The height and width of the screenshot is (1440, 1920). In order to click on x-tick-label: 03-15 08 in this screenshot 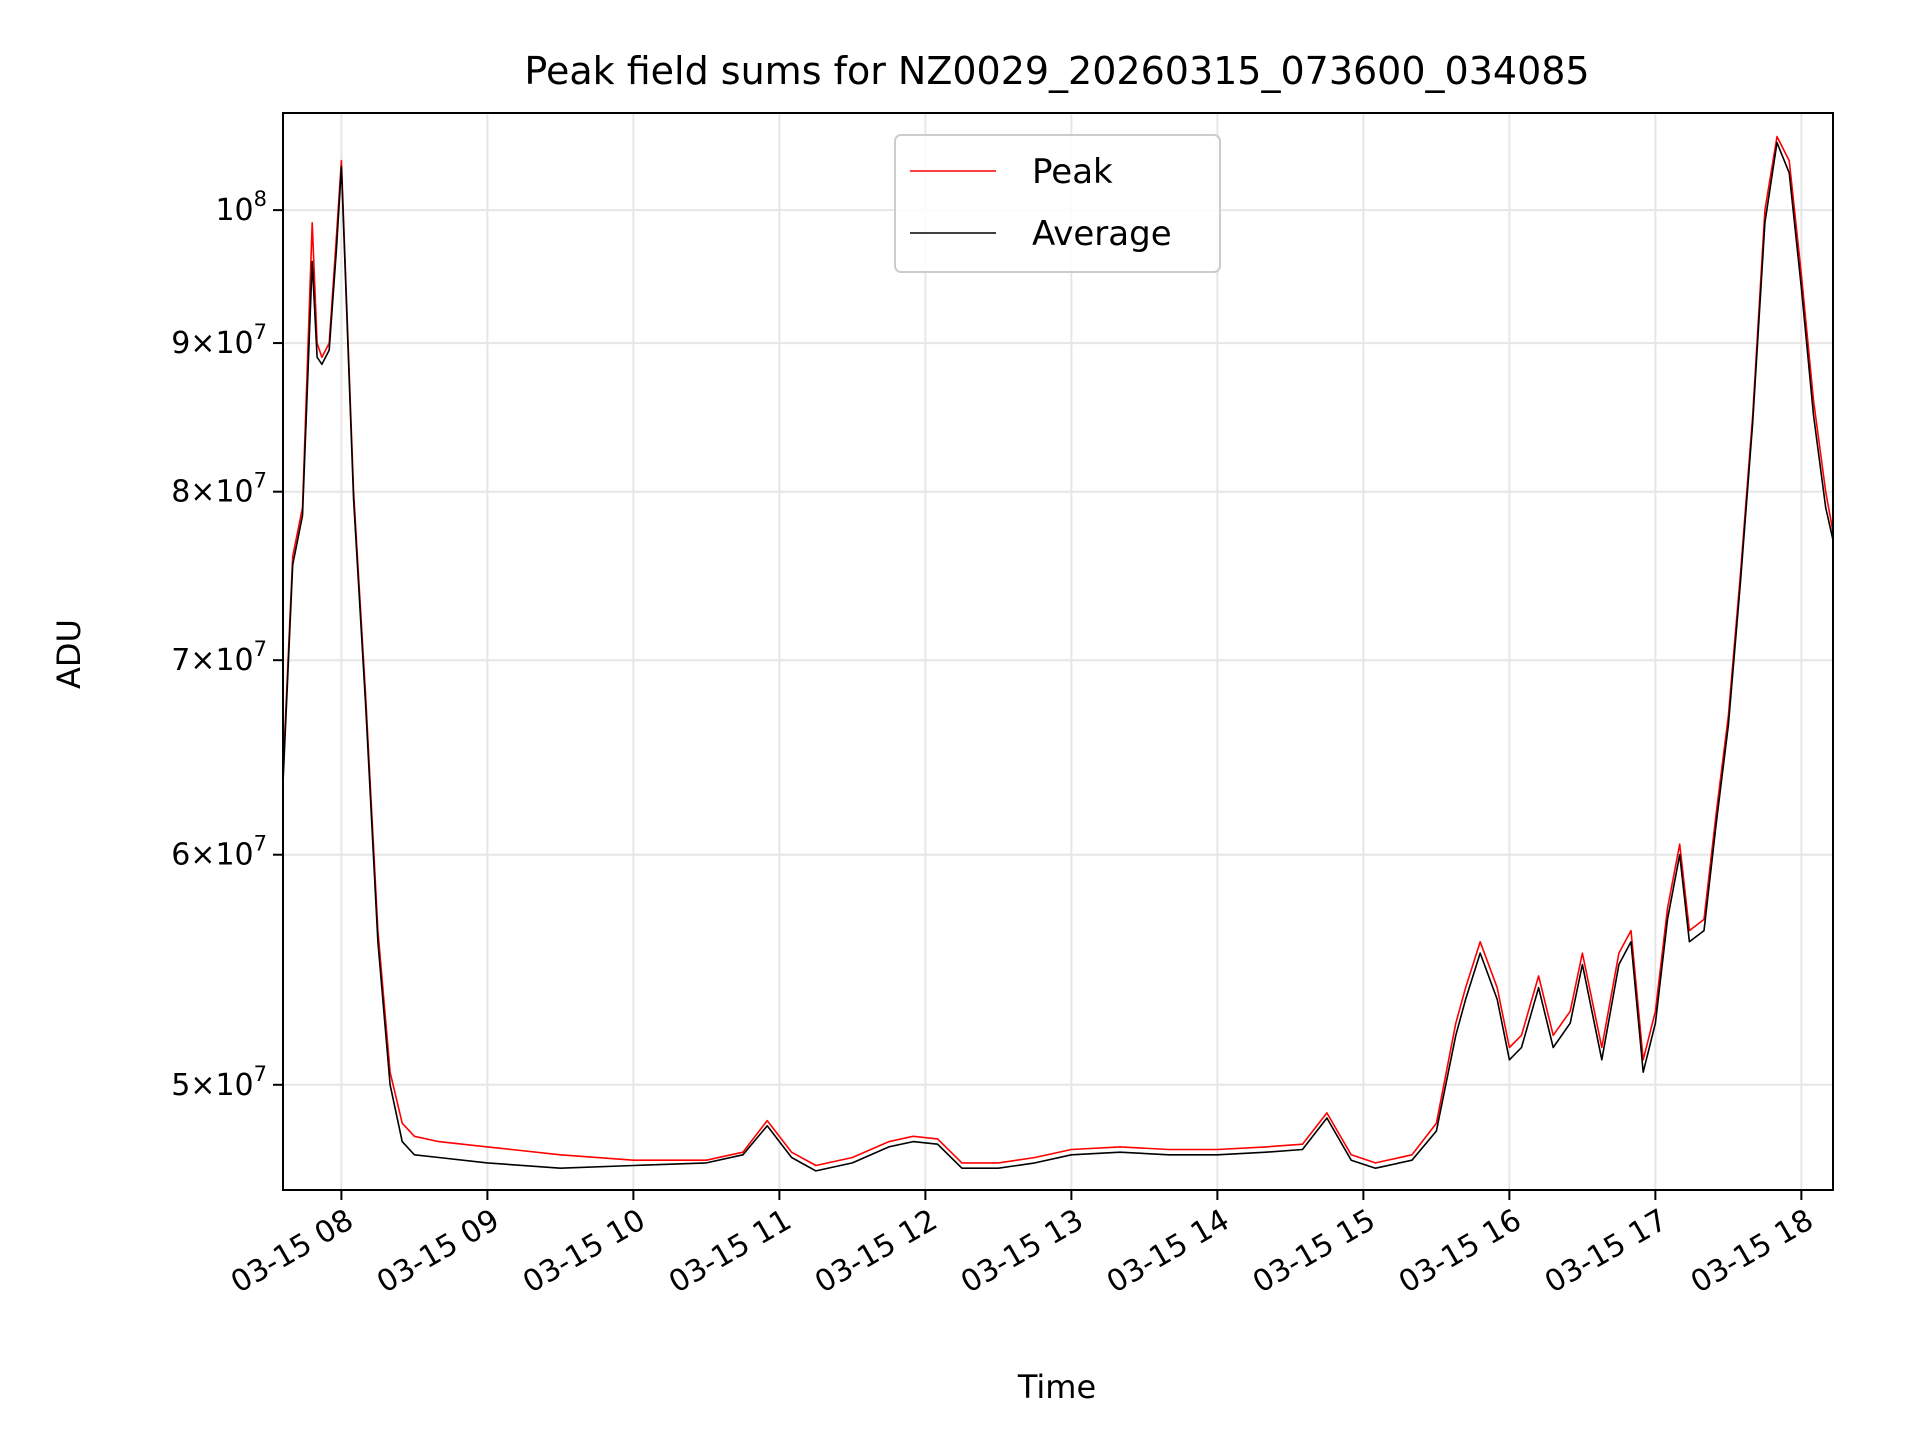, I will do `click(292, 1252)`.